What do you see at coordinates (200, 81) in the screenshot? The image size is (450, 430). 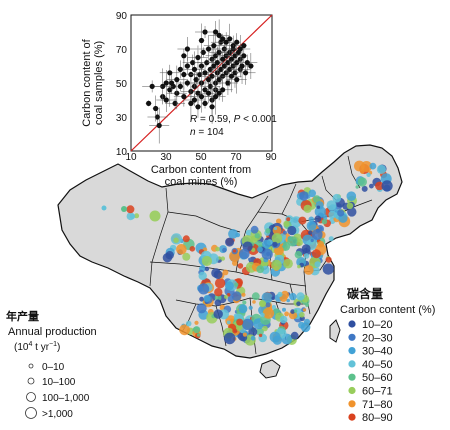 I see `scatter-points` at bounding box center [200, 81].